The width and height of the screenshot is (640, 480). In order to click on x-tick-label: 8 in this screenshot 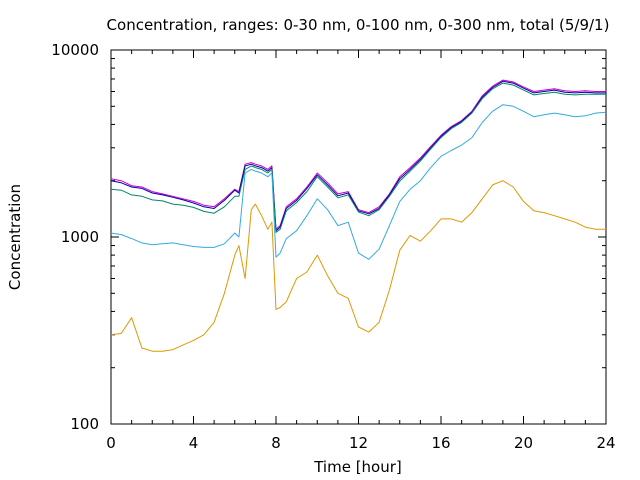, I will do `click(276, 443)`.